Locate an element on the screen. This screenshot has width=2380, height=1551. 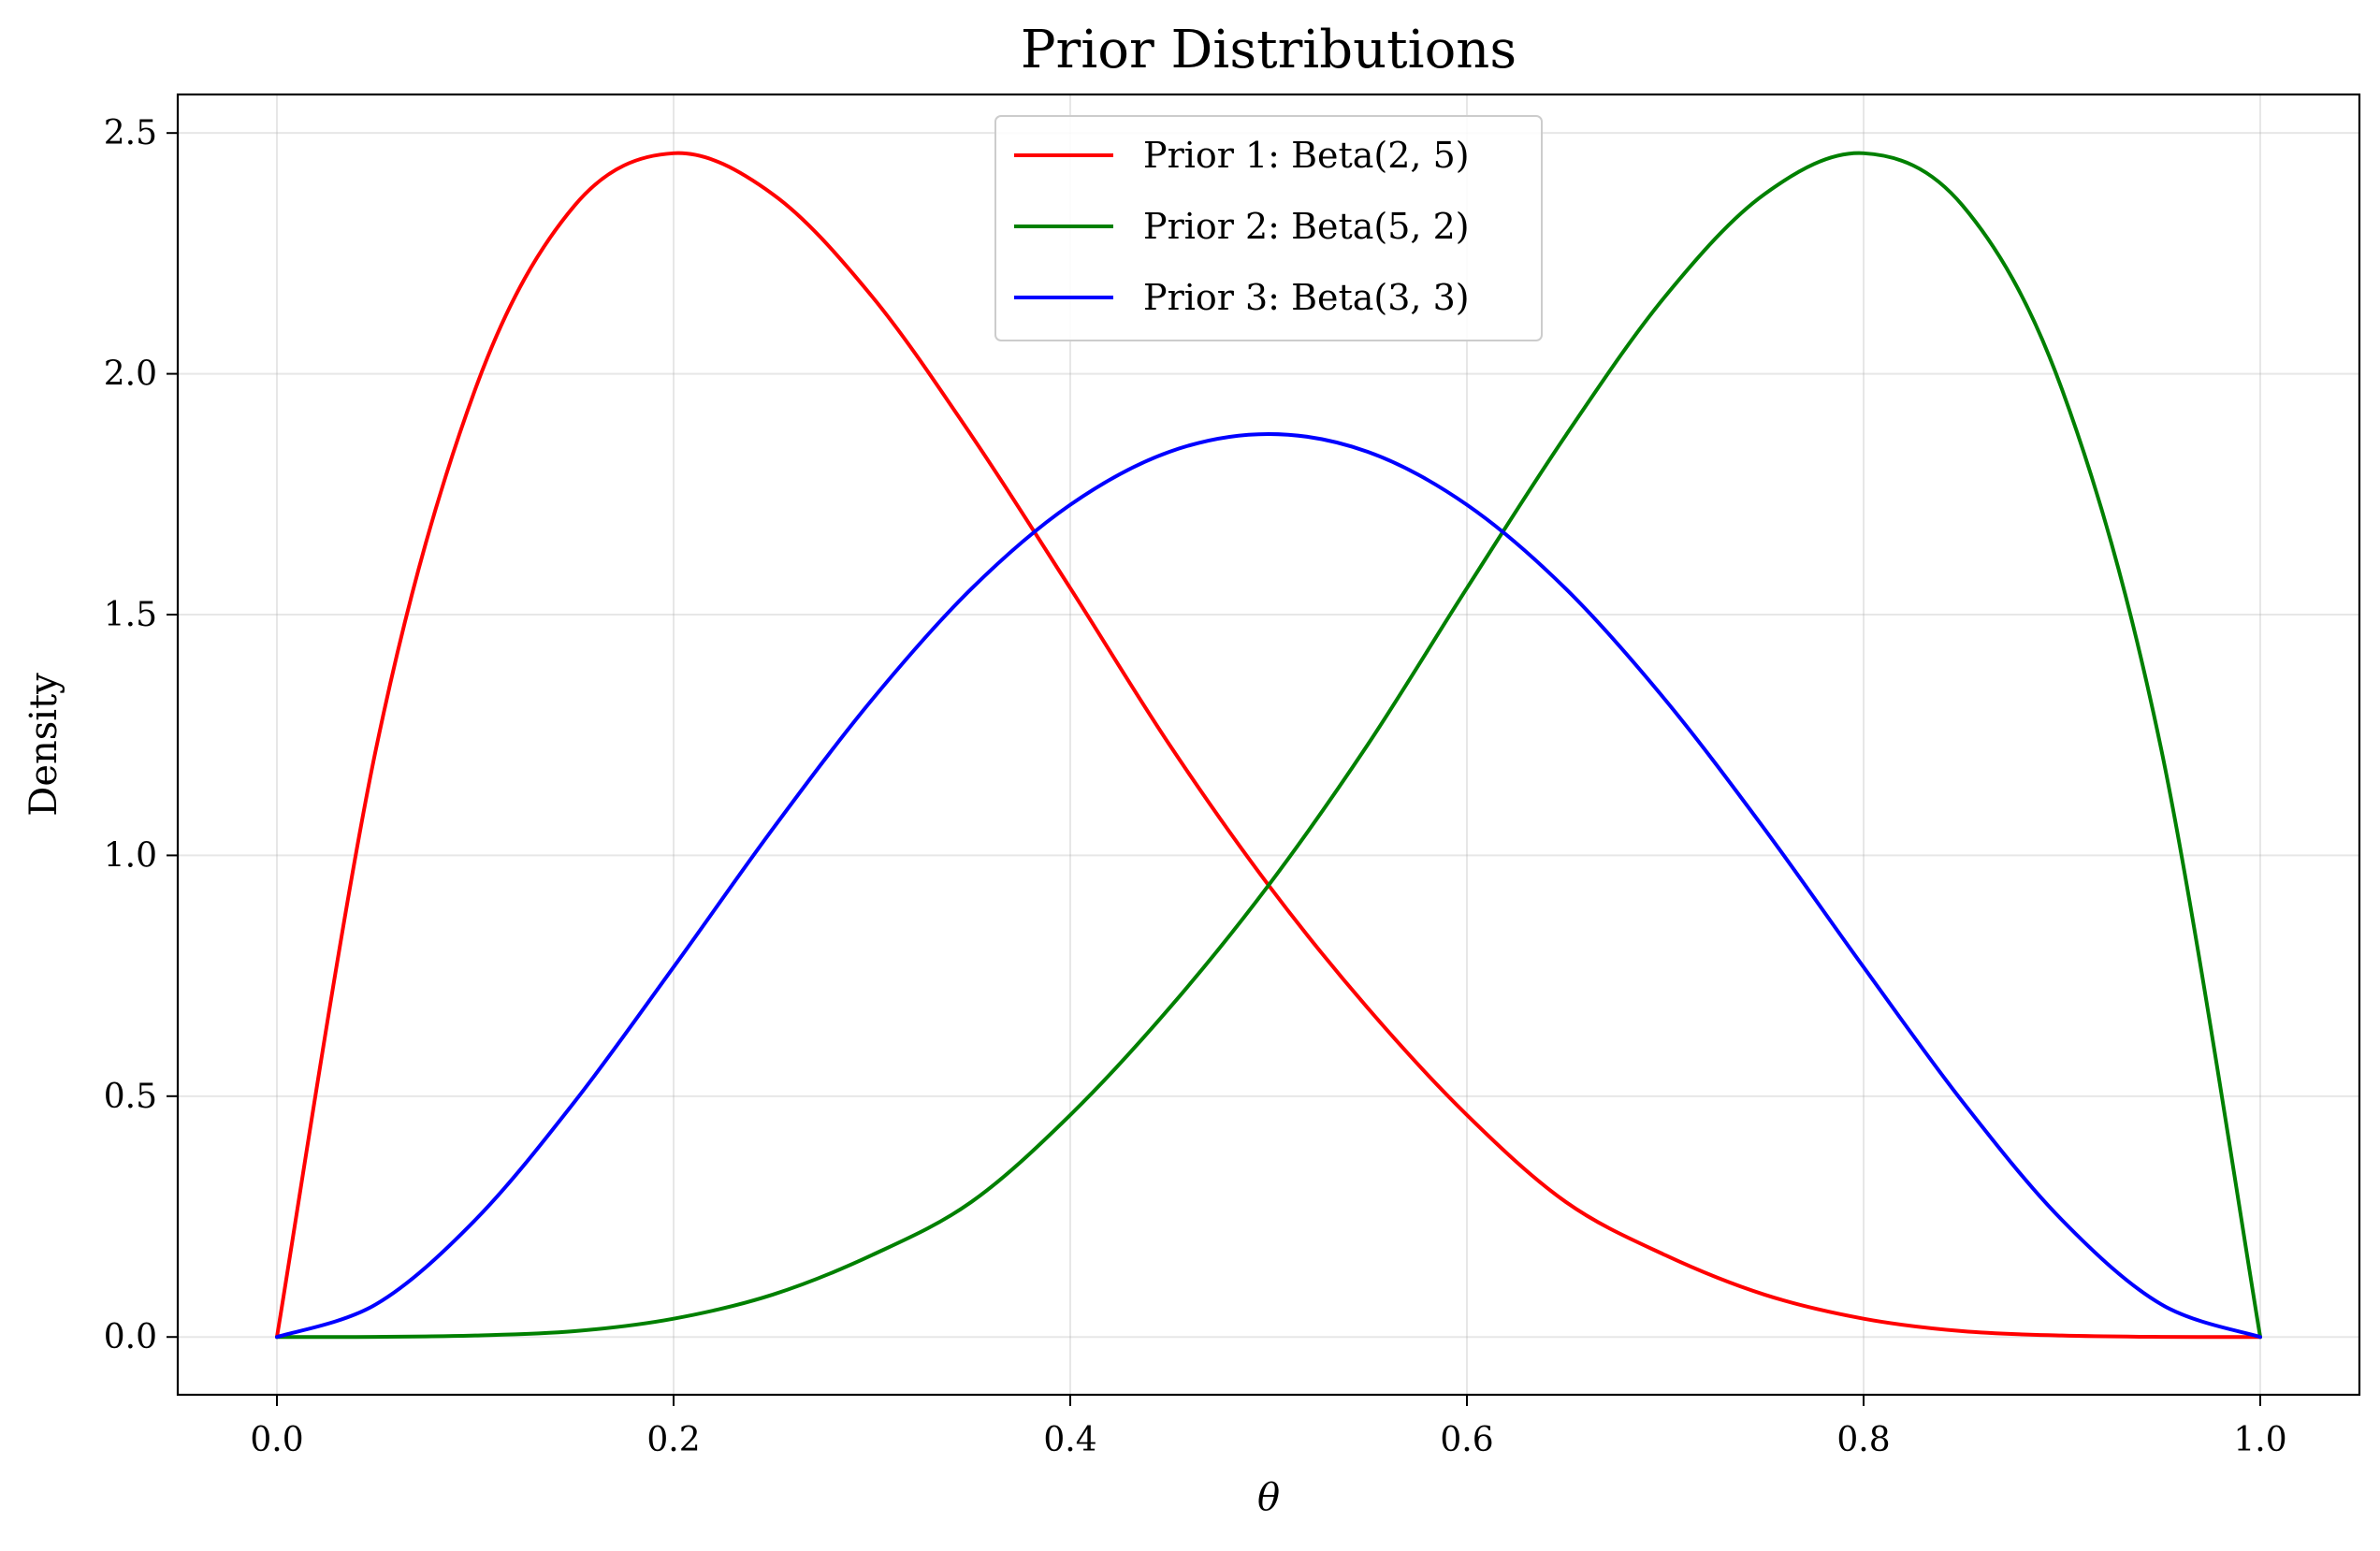
legend-label-prior-2: Prior 2: Beta(5, 2) is located at coordinates (1306, 226).